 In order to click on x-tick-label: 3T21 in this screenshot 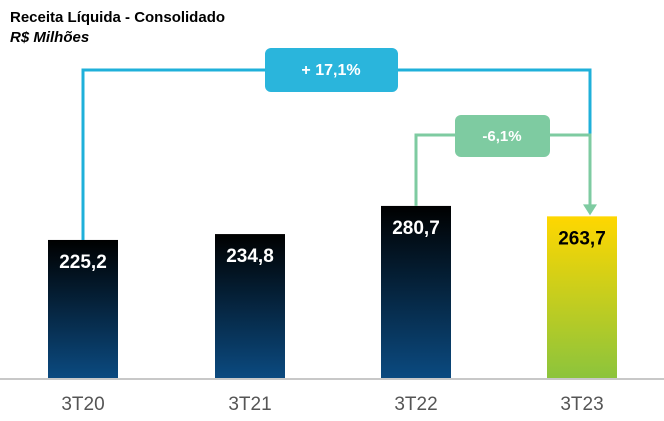, I will do `click(249, 404)`.